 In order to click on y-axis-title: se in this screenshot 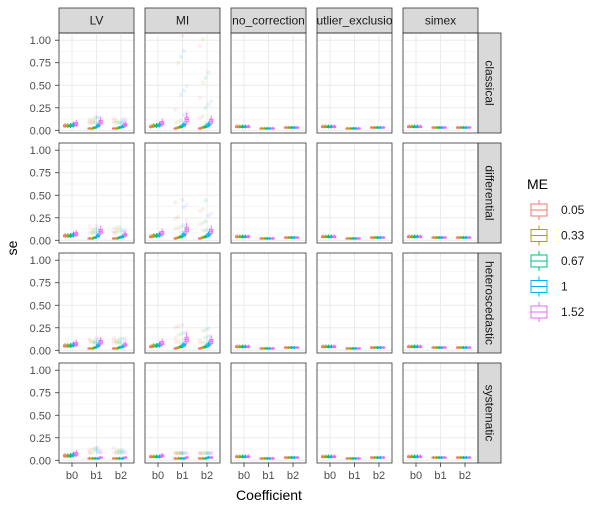, I will do `click(12, 247)`.